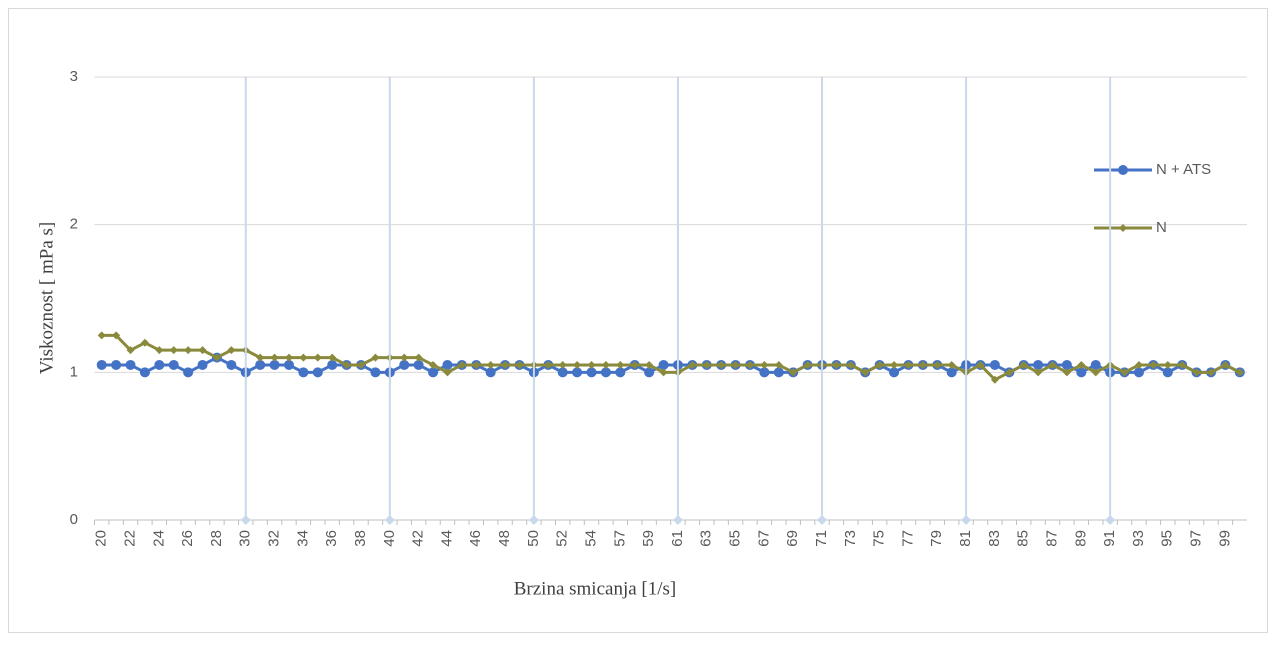 The height and width of the screenshot is (646, 1276). Describe the element at coordinates (562, 538) in the screenshot. I see `x-tick-label: 52` at that location.